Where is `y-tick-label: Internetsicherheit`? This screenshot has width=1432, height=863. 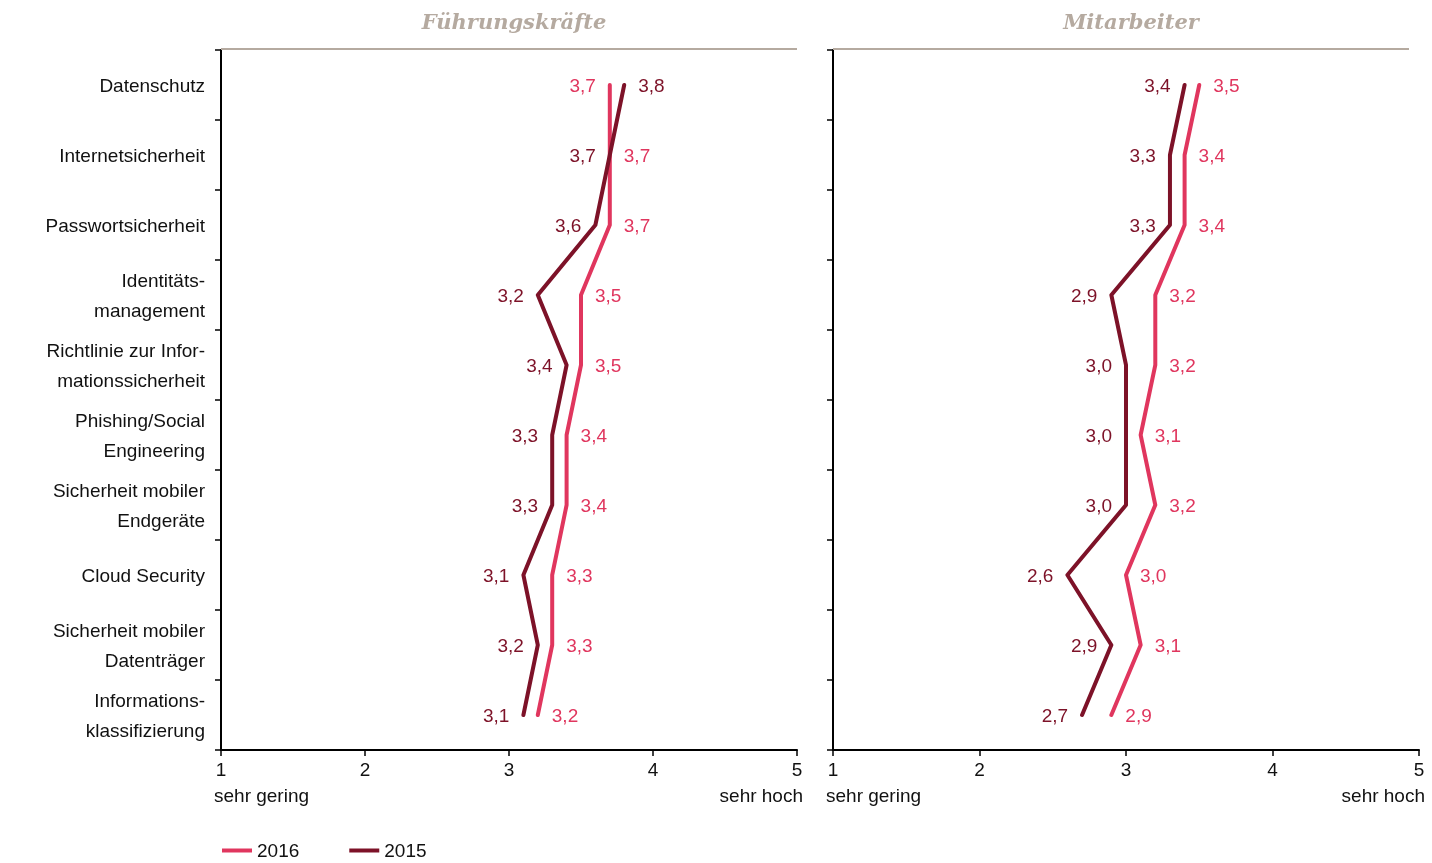
y-tick-label: Internetsicherheit is located at coordinates (132, 155).